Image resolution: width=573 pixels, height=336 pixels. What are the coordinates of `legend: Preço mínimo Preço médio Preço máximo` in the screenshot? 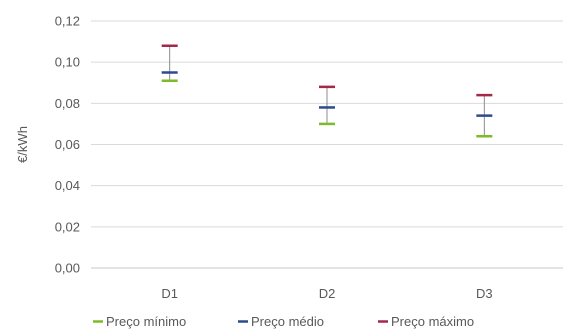 It's located at (283, 321).